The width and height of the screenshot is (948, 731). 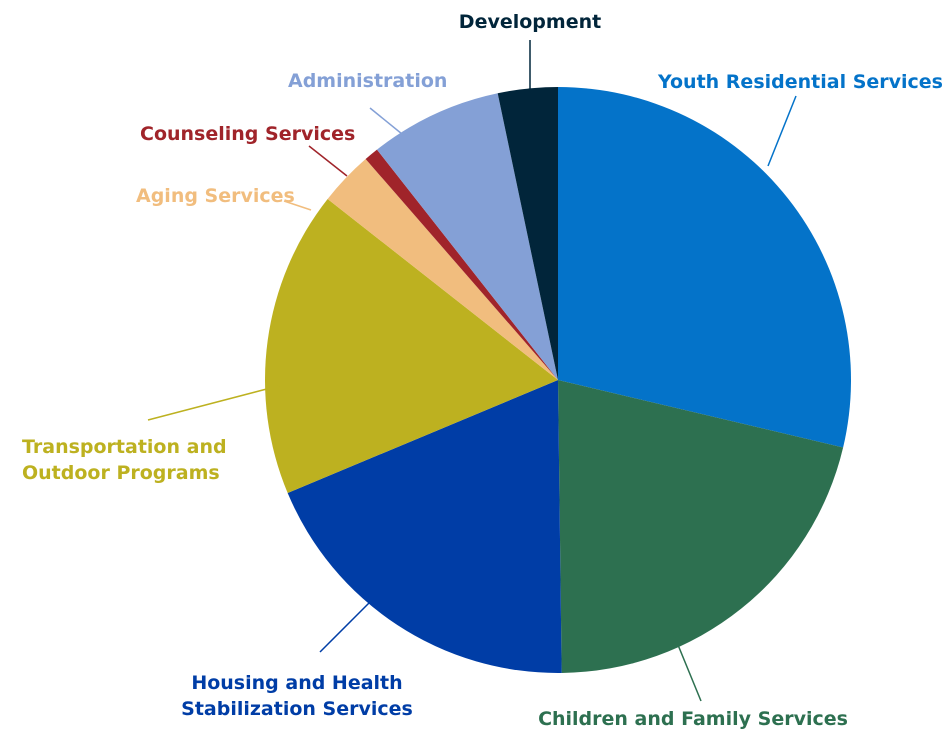 I want to click on slice-label: Children and Family Services, so click(x=693, y=719).